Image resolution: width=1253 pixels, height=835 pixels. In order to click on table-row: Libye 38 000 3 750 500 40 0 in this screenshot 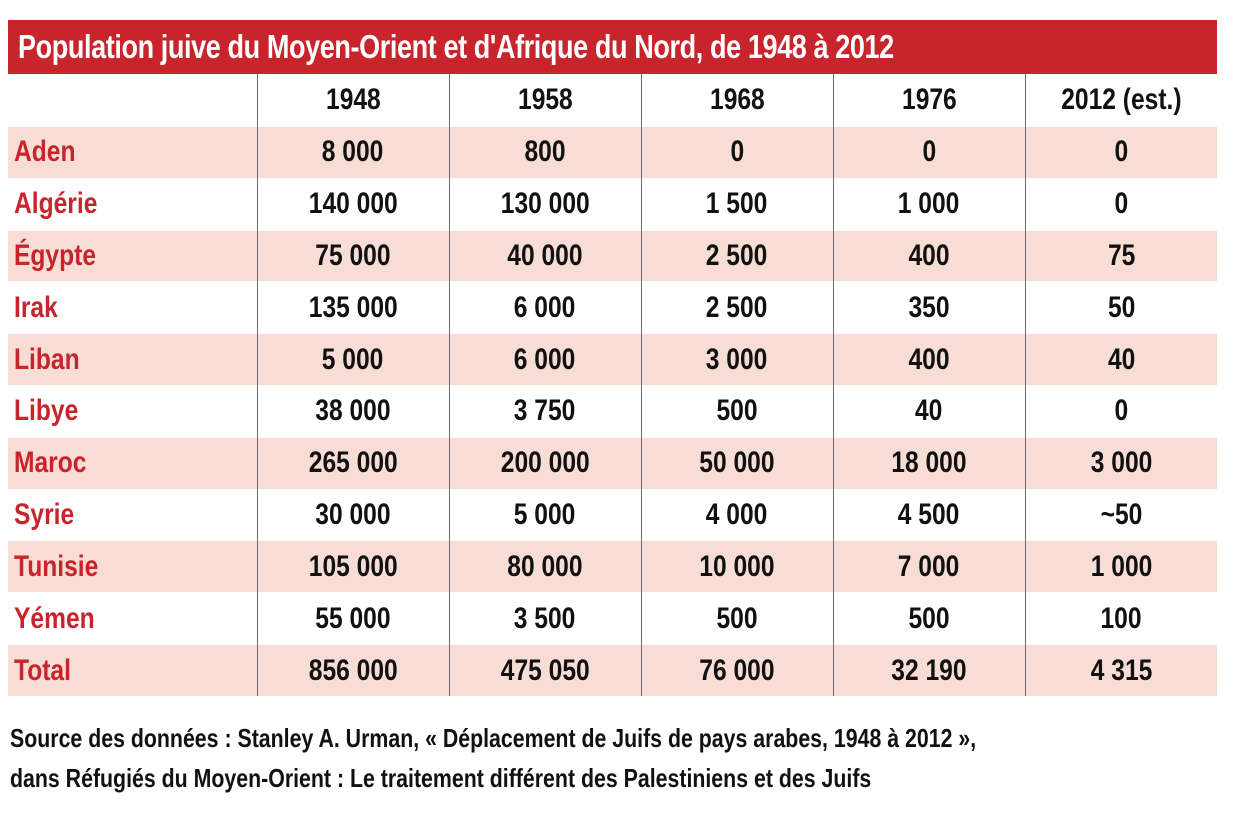, I will do `click(612, 411)`.